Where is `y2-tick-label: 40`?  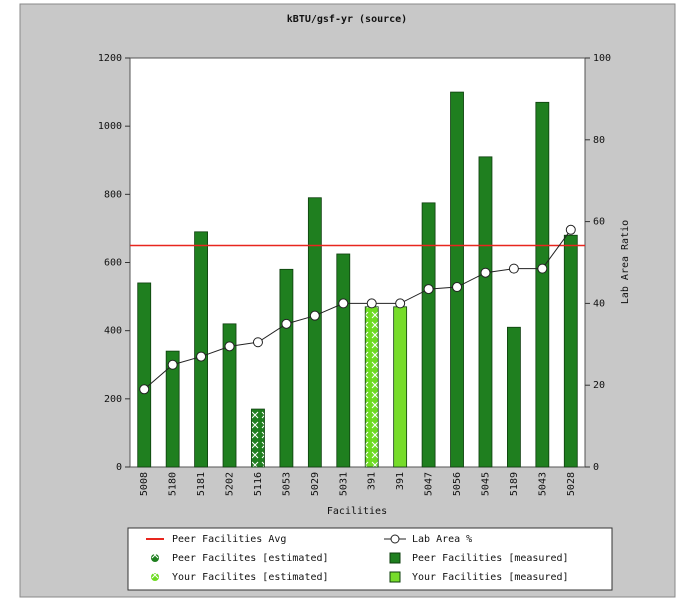 y2-tick-label: 40 is located at coordinates (599, 303).